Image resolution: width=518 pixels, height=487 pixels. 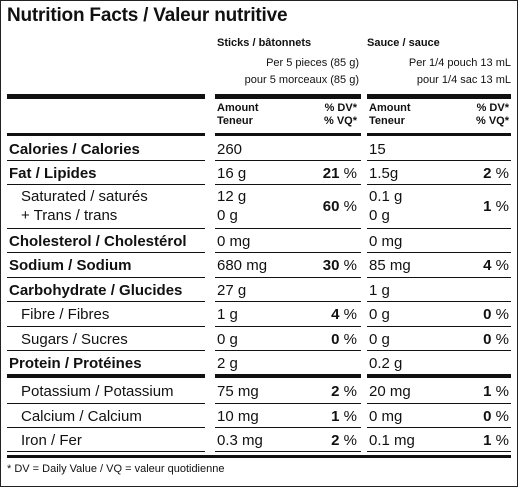 What do you see at coordinates (81, 416) in the screenshot?
I see `nutrient-label: Calcium / Calcium` at bounding box center [81, 416].